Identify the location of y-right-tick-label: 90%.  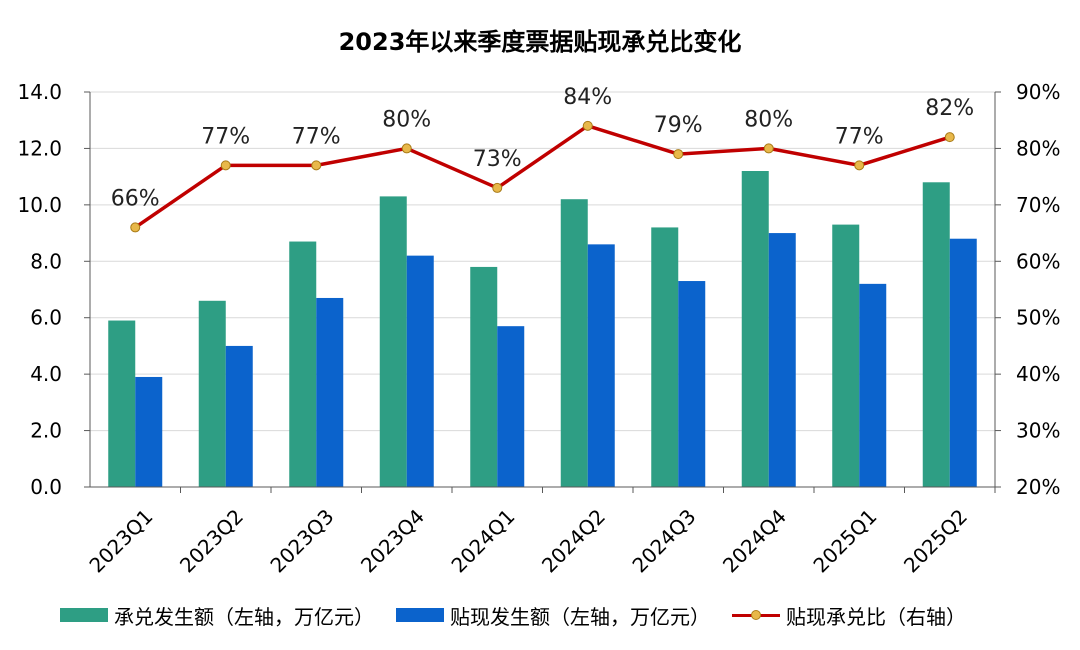
(1038, 92).